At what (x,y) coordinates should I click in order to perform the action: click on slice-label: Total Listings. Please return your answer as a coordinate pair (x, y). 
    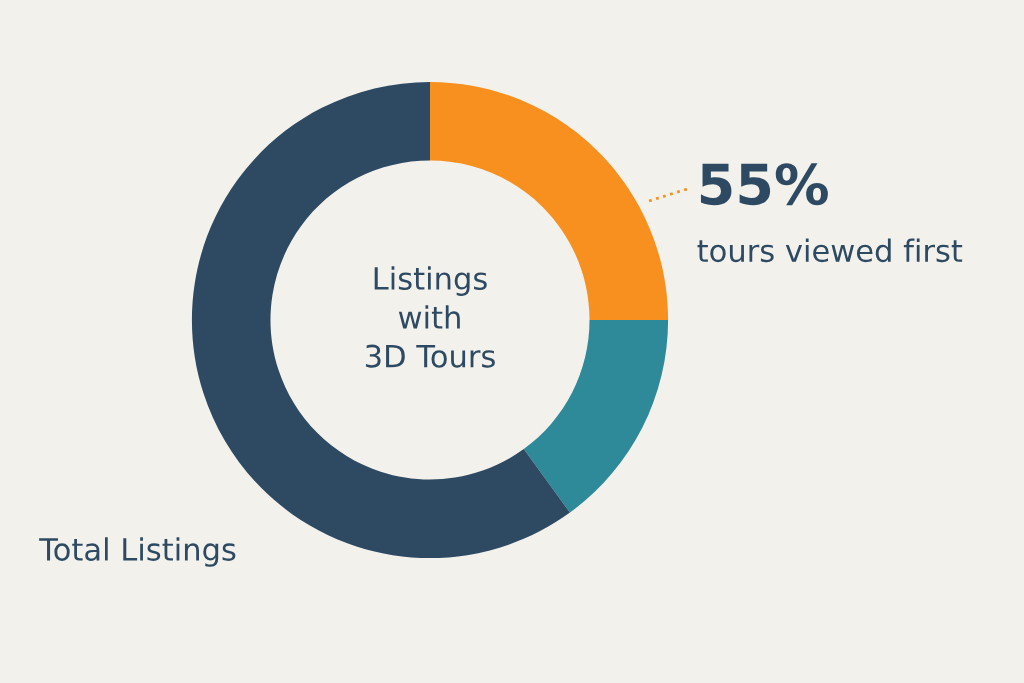
    Looking at the image, I should click on (137, 552).